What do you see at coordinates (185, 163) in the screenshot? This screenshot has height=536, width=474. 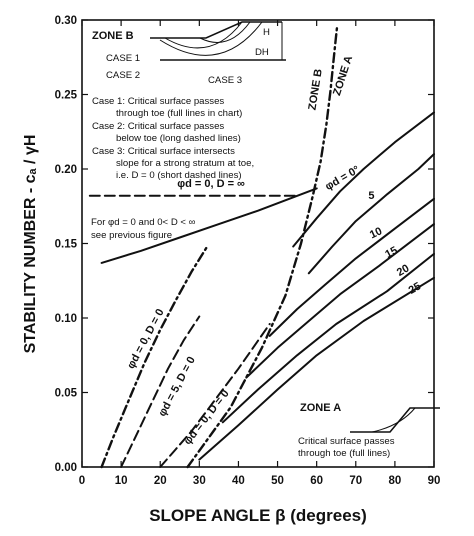 I see `note-line-6: slope for a strong stratum at toe,` at bounding box center [185, 163].